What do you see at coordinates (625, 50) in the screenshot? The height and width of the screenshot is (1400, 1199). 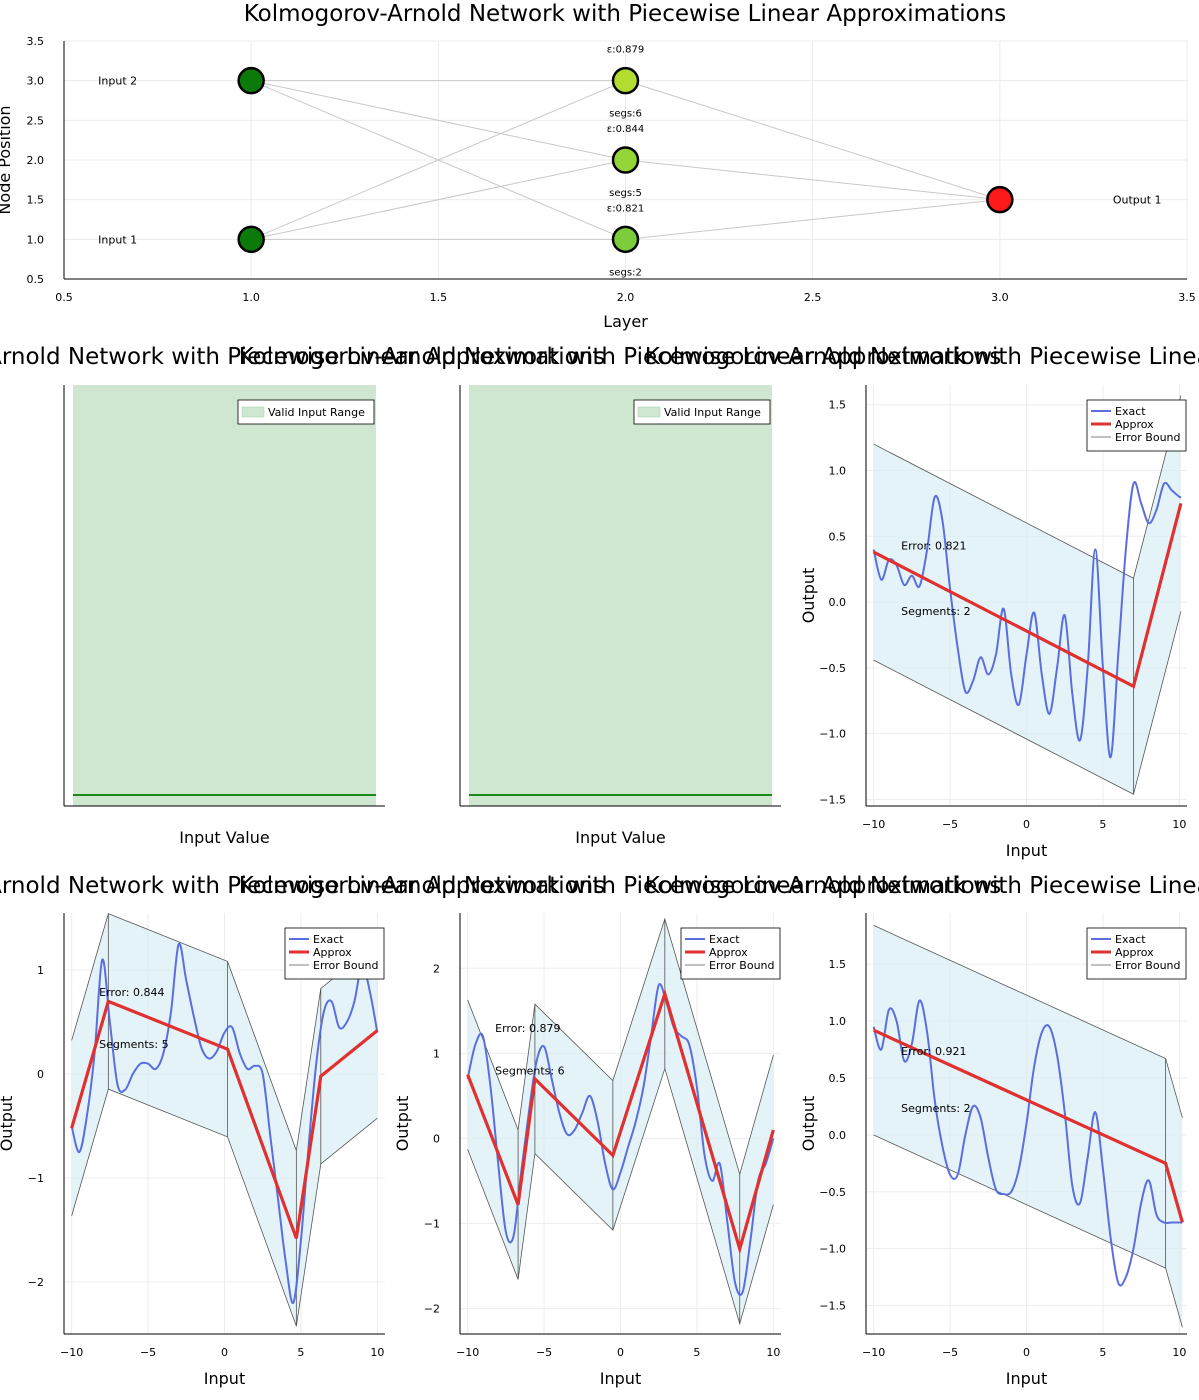 I see `node-error-label: ε:0.879` at bounding box center [625, 50].